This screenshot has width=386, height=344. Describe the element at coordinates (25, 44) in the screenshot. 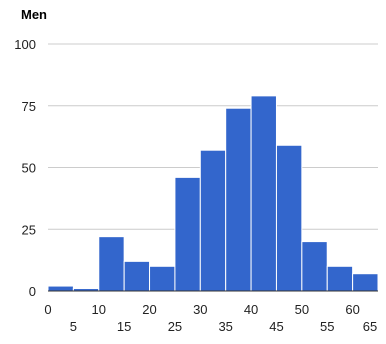

I see `y-tick-label: 100` at that location.